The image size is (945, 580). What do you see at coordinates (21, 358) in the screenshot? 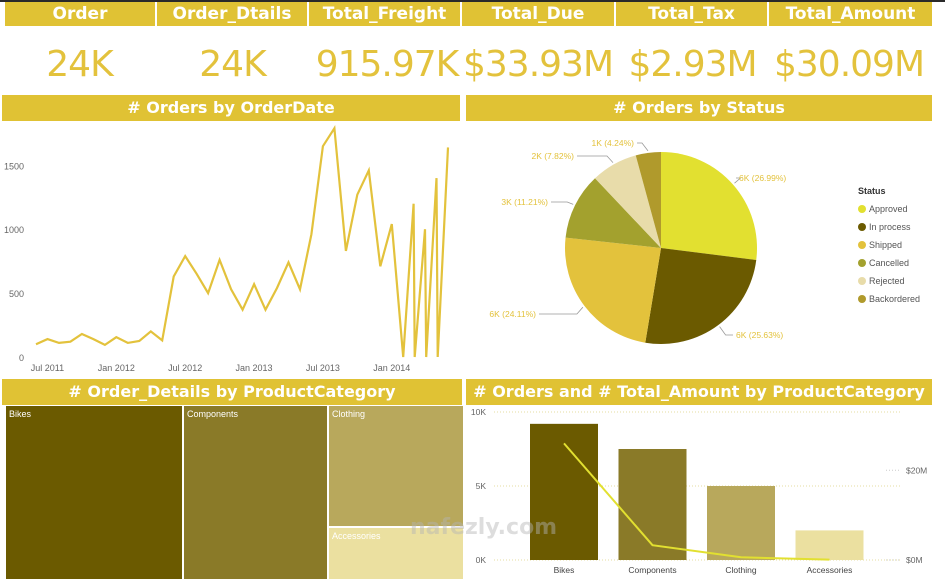
I see `y-tick-label: 0` at bounding box center [21, 358].